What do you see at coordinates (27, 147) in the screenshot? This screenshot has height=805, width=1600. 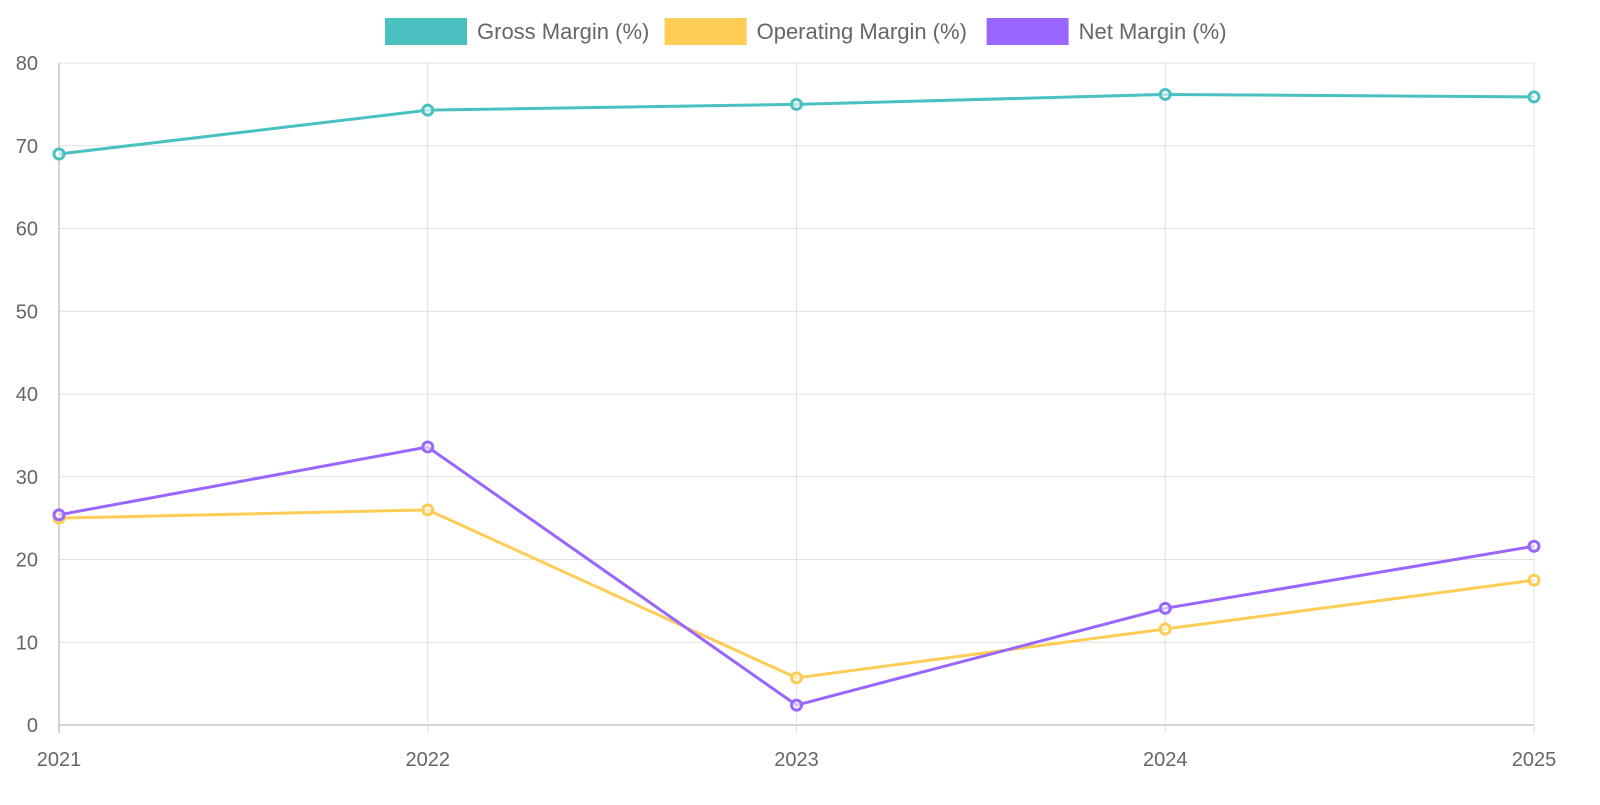 I see `y-tick-label: 70` at bounding box center [27, 147].